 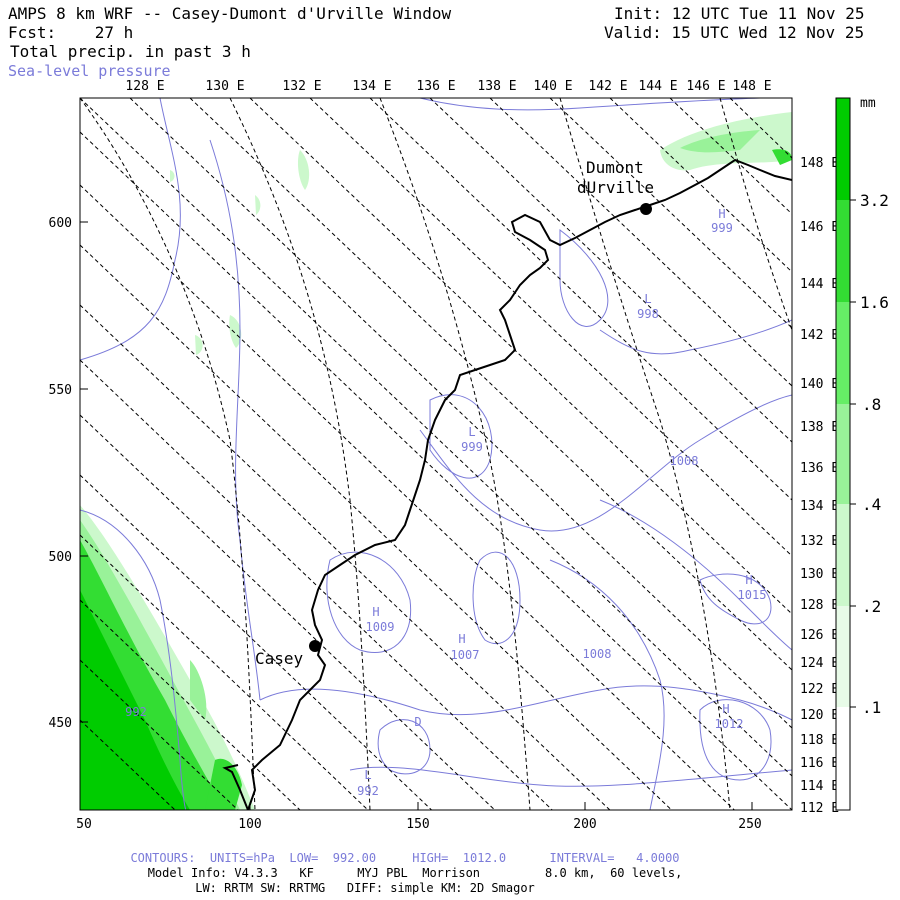 I want to click on right-lon-label: 138 E, so click(x=819, y=427).